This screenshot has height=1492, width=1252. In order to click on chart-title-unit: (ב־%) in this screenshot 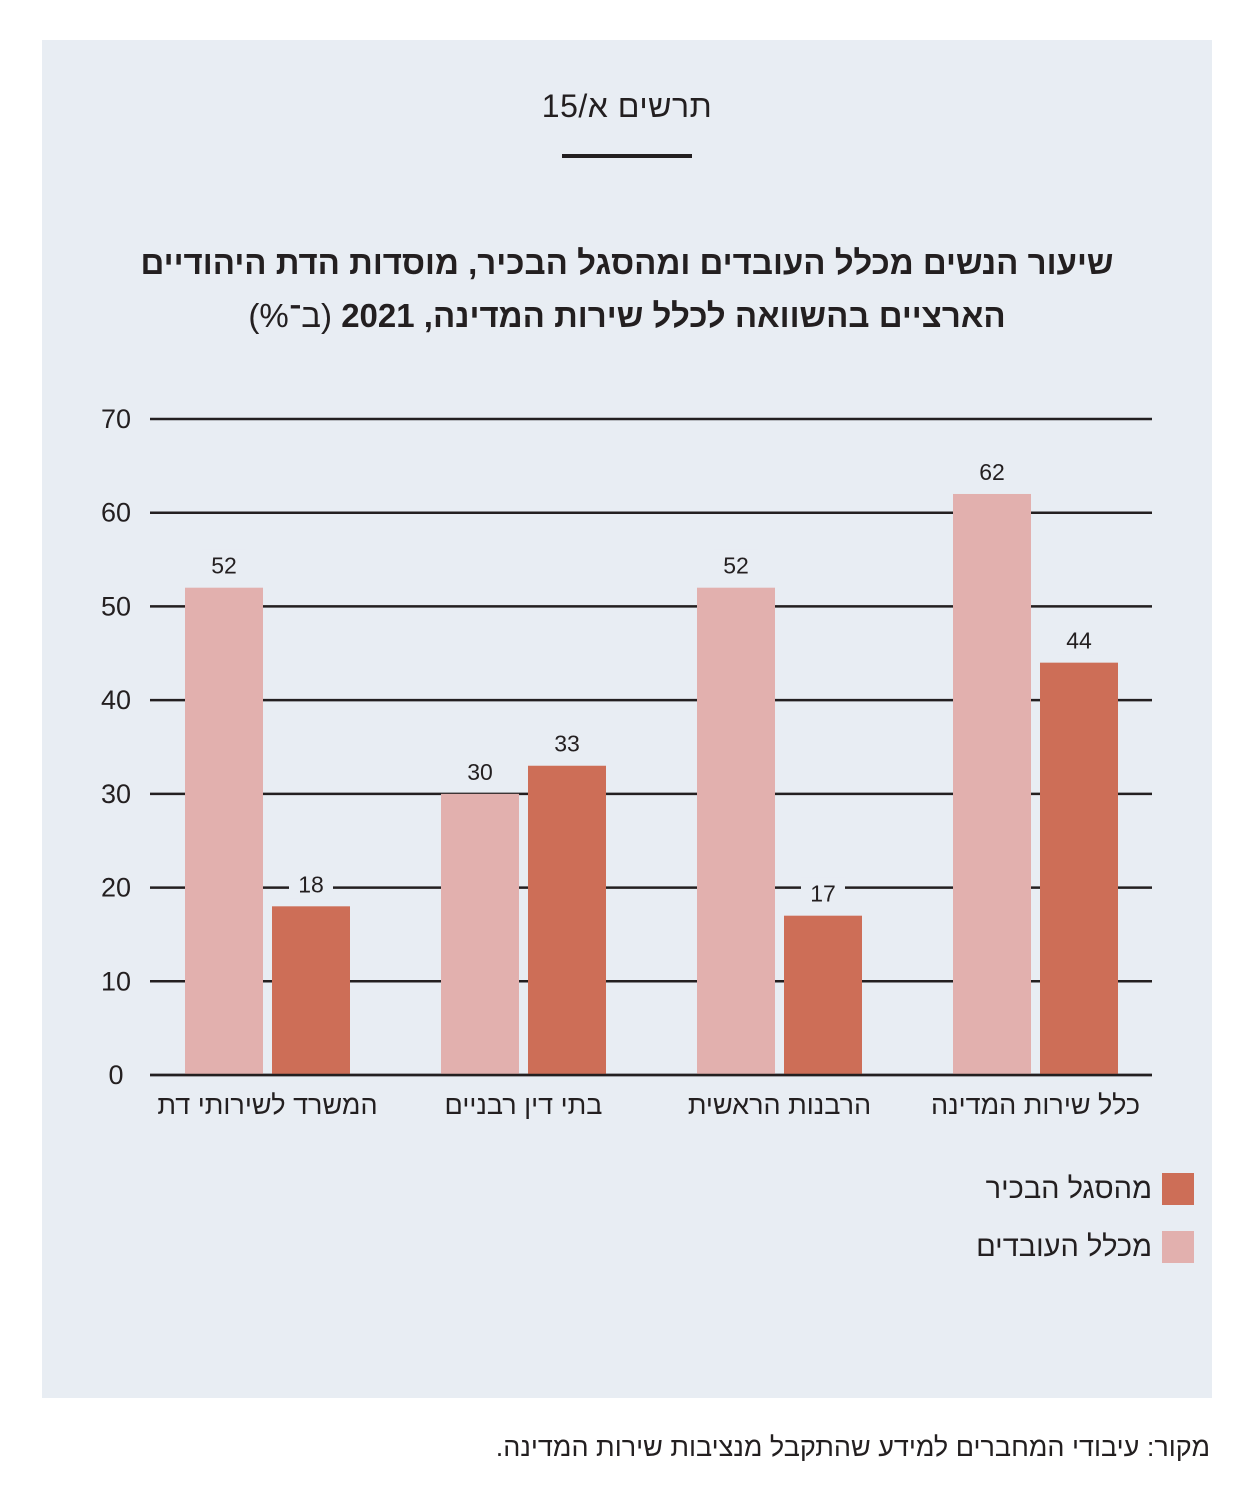, I will do `click(290, 315)`.